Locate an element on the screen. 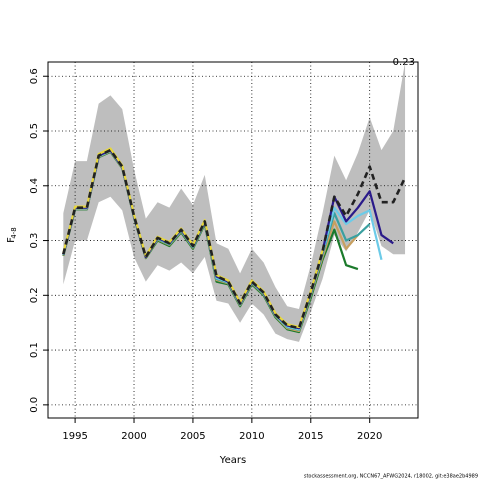 The width and height of the screenshot is (480, 480). y-tick-label: 0.2 is located at coordinates (34, 295).